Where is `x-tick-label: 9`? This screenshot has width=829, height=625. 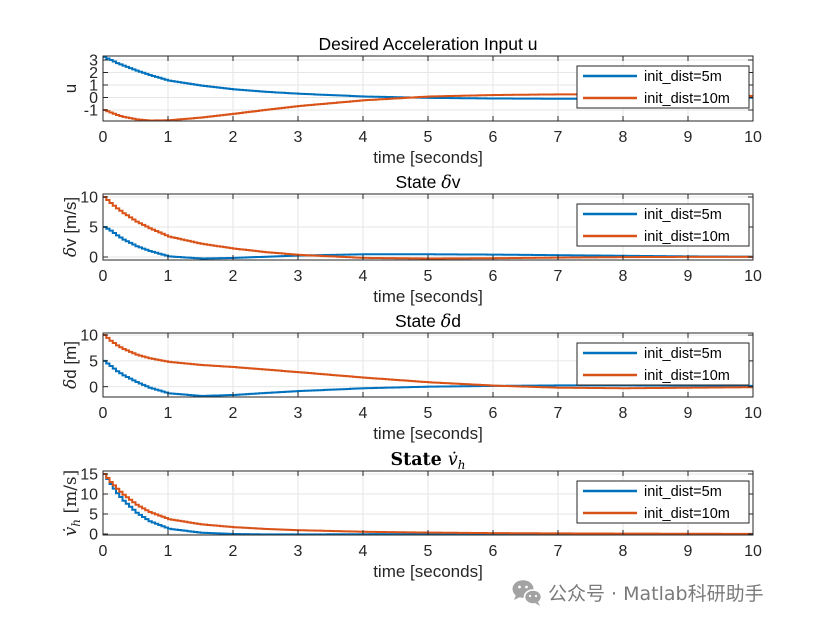
x-tick-label: 9 is located at coordinates (688, 276).